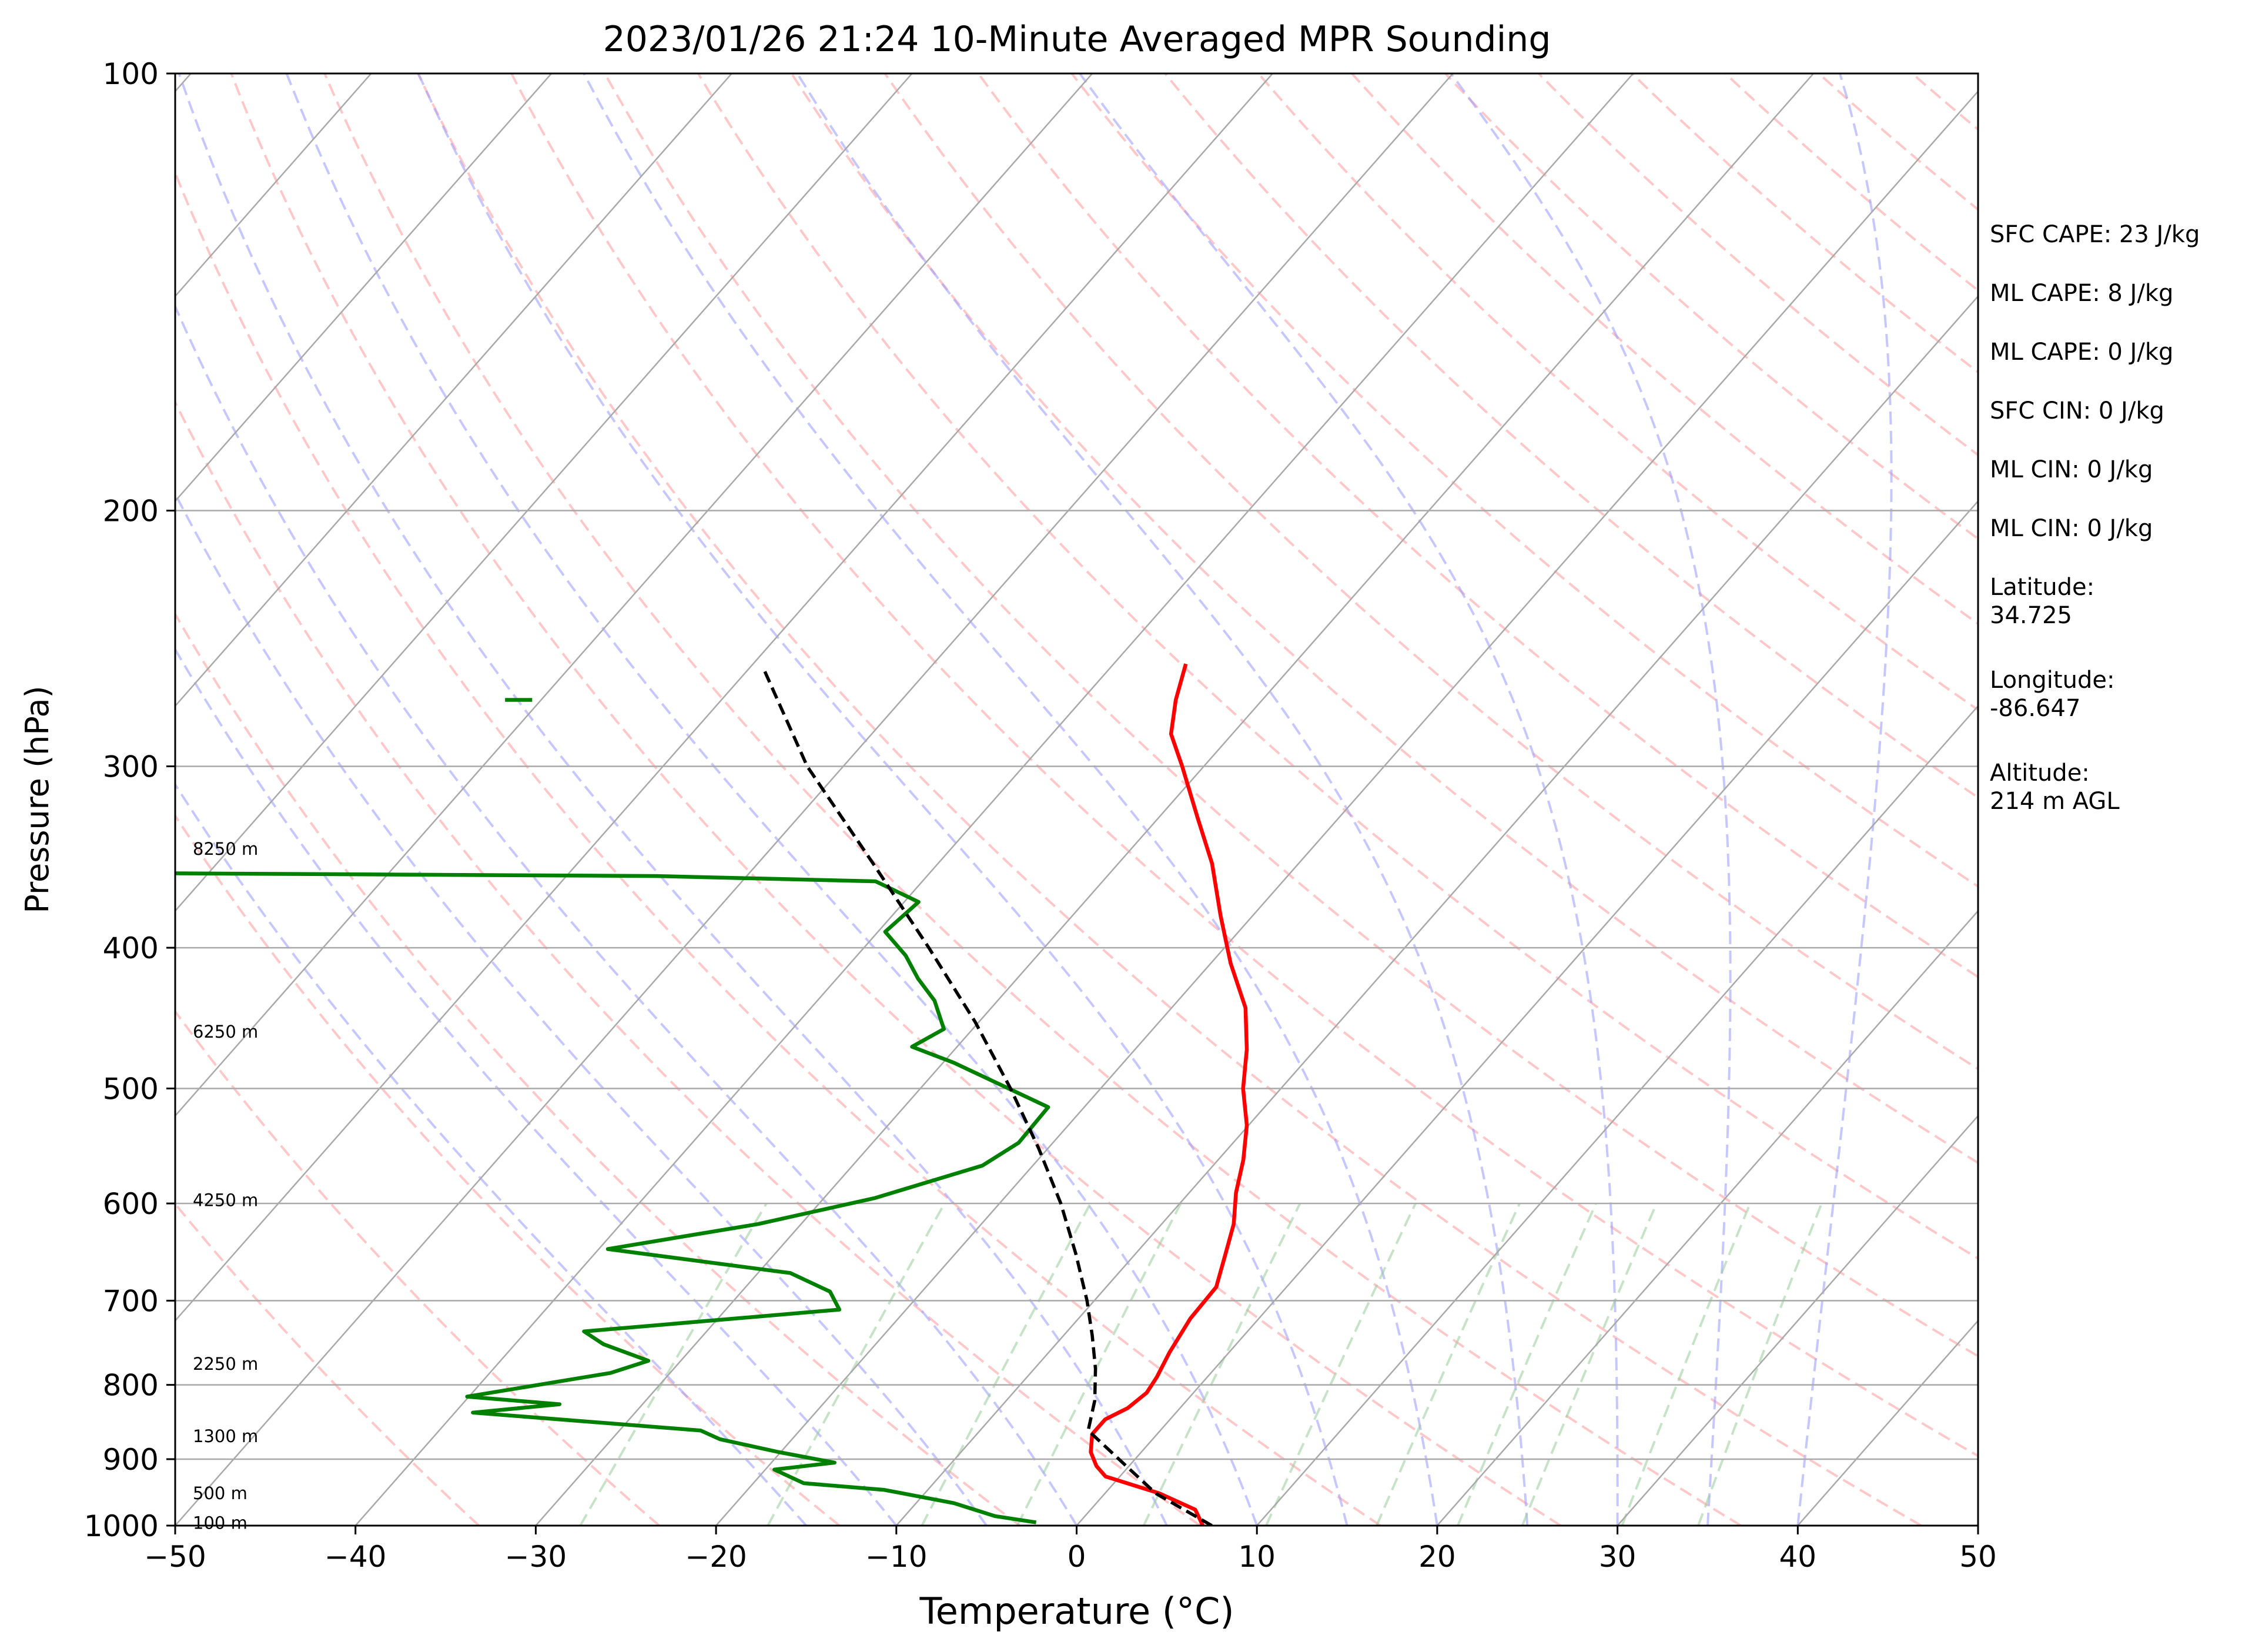 This screenshot has width=2242, height=1652. What do you see at coordinates (1437, 1557) in the screenshot?
I see `x-tick-label: 20` at bounding box center [1437, 1557].